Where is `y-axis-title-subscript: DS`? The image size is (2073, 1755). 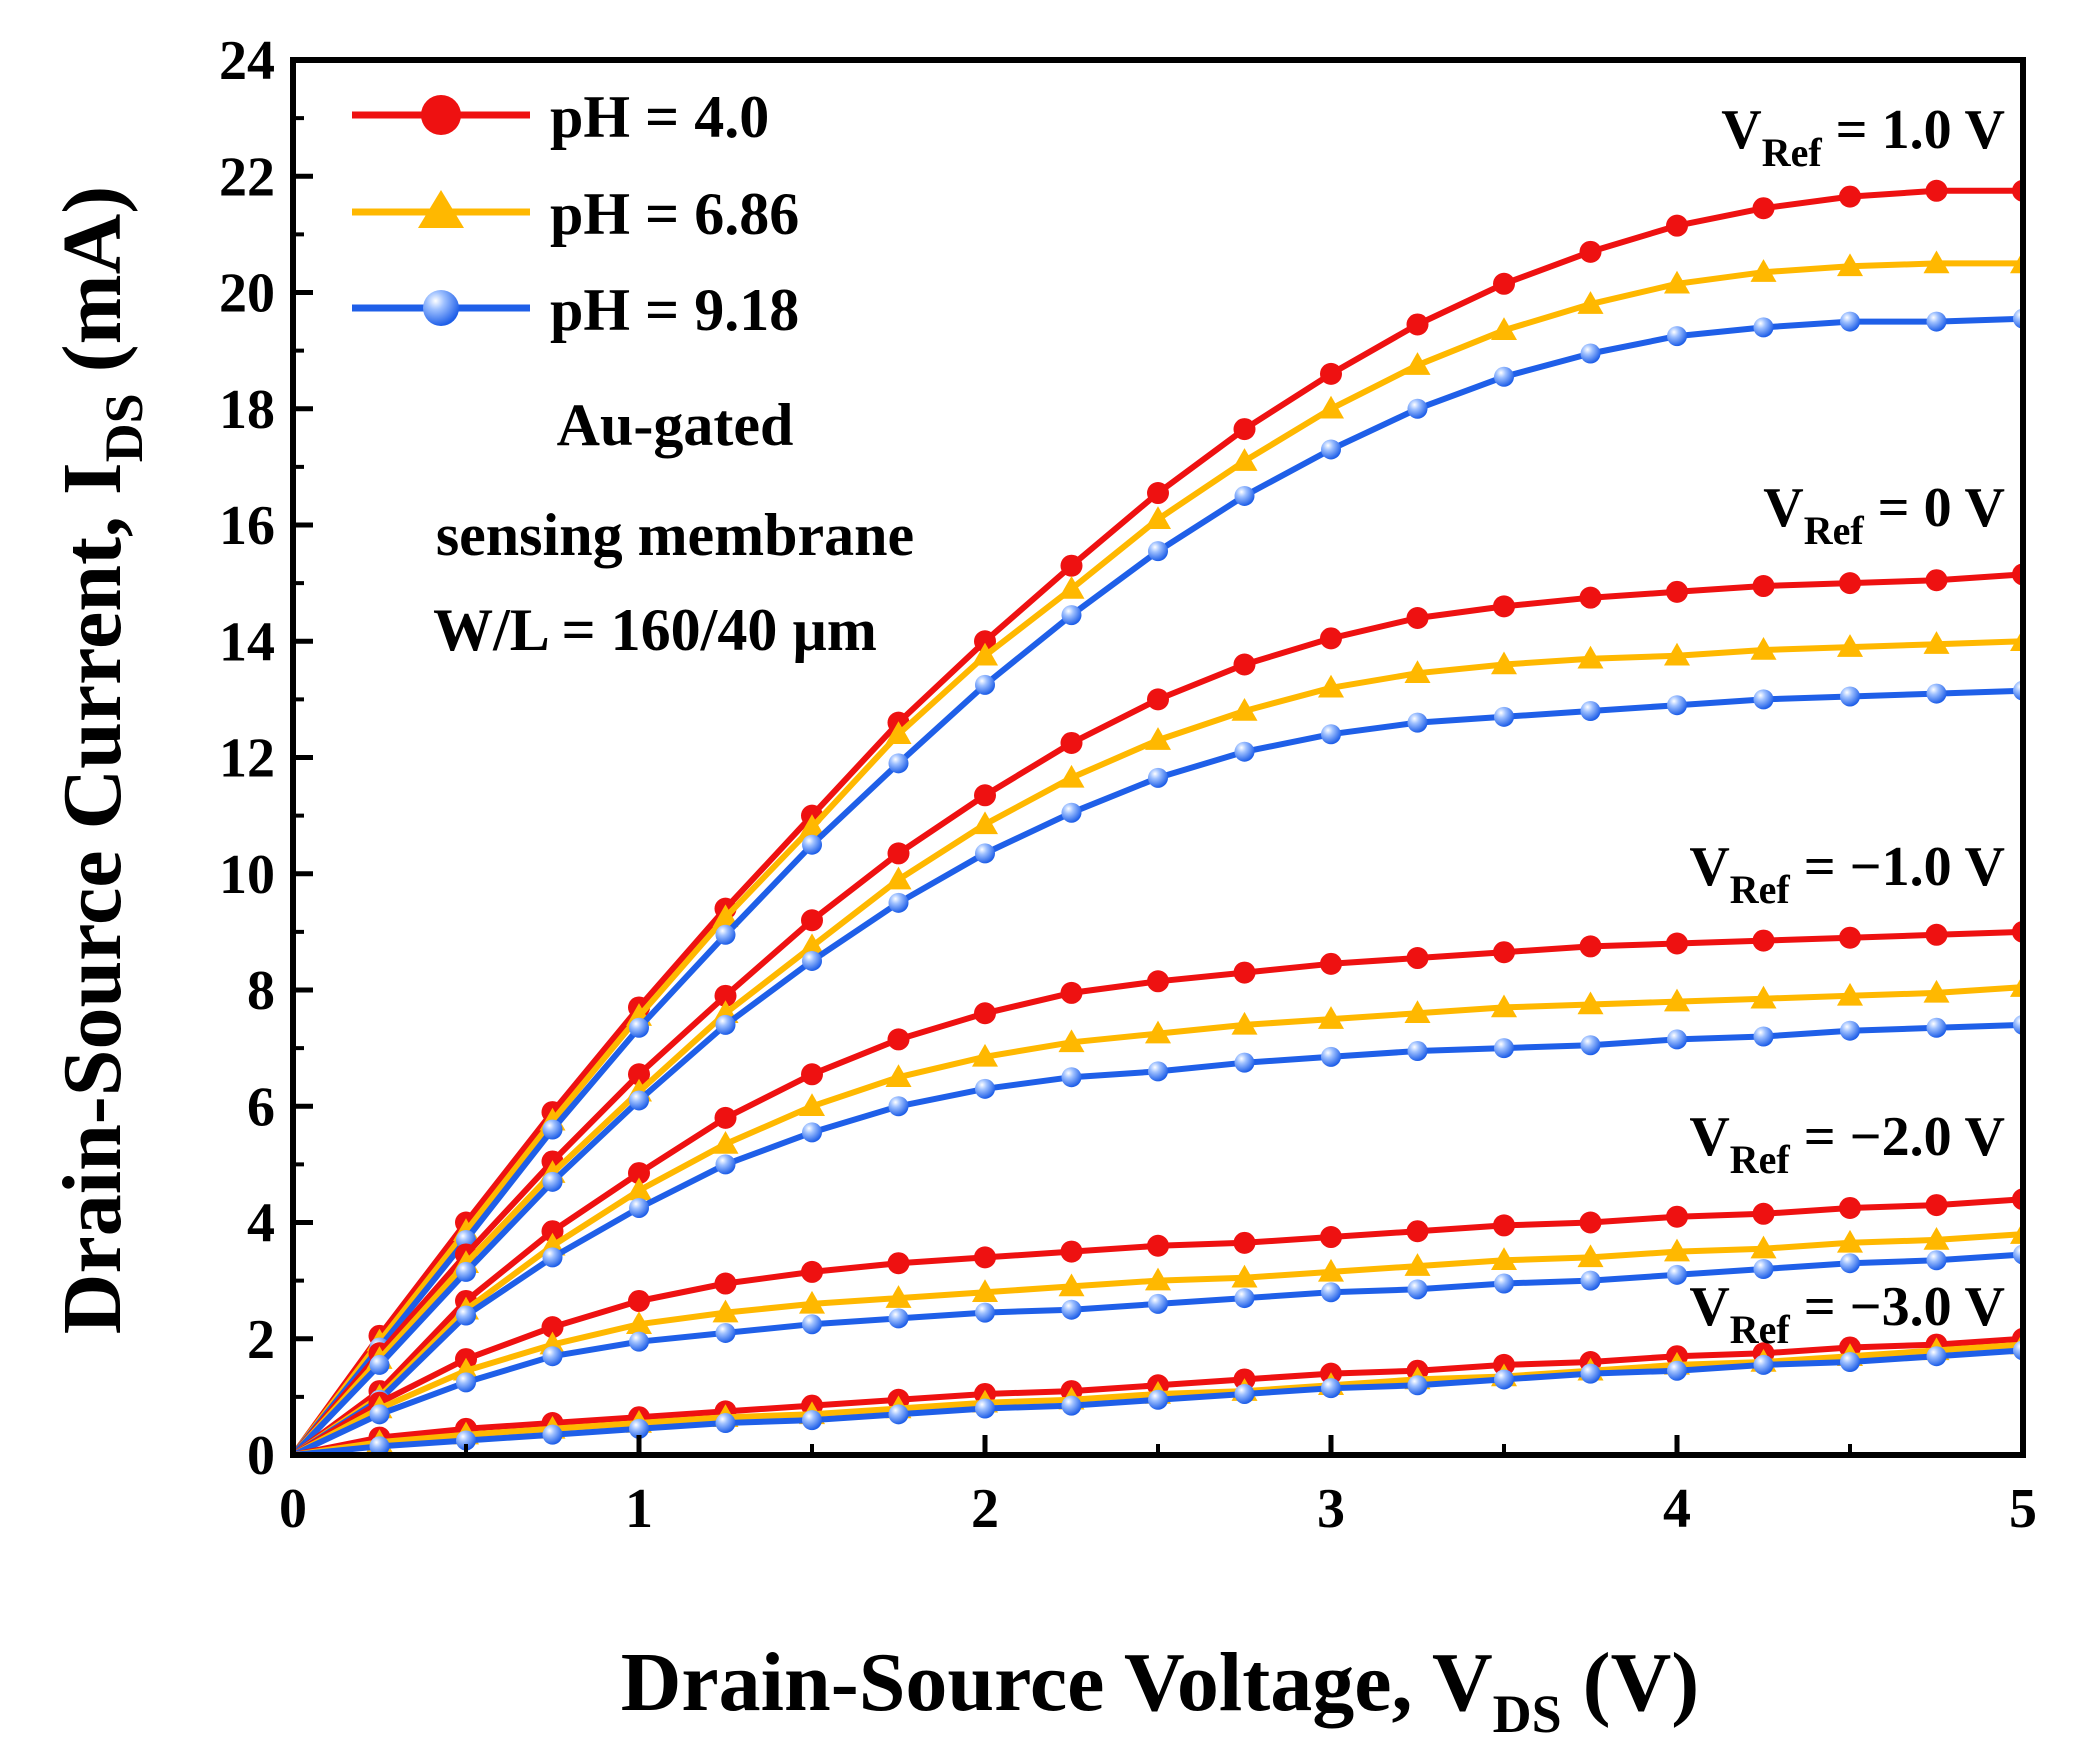
y-axis-title-subscript: DS is located at coordinates (124, 427).